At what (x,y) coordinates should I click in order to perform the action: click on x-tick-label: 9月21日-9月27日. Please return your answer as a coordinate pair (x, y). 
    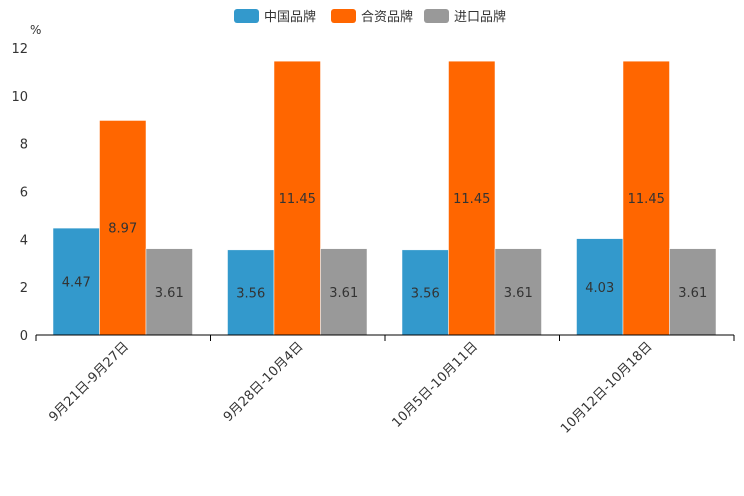
    Looking at the image, I should click on (89, 382).